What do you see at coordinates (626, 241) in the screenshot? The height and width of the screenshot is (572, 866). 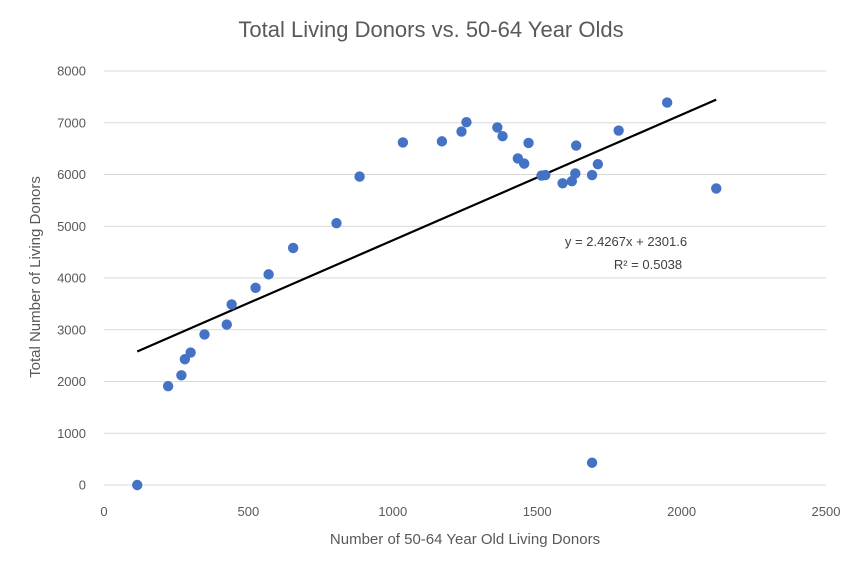 I see `trendline-equation: y = 2.4267x + 2301.6` at bounding box center [626, 241].